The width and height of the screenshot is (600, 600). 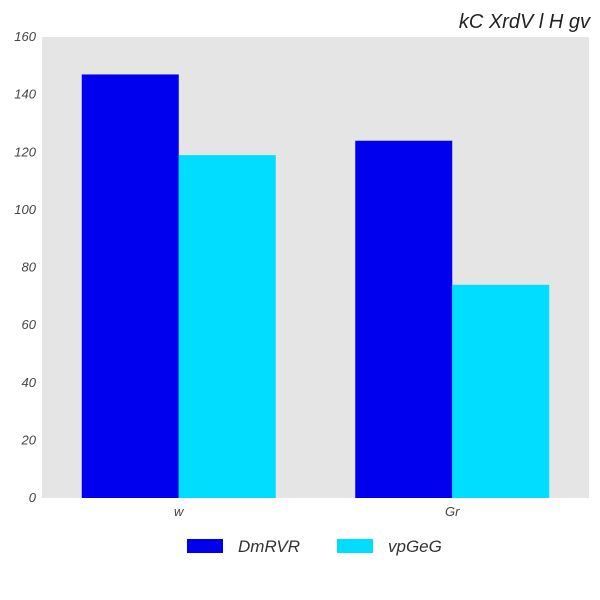 What do you see at coordinates (501, 391) in the screenshot?
I see `bar-vpGeG-Gr` at bounding box center [501, 391].